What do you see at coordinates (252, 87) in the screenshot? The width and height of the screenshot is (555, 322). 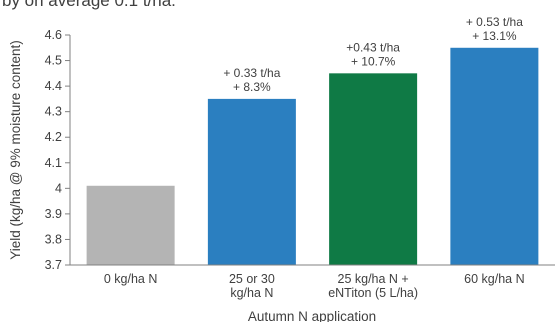 I see `bar-annotation: + 8.3%` at bounding box center [252, 87].